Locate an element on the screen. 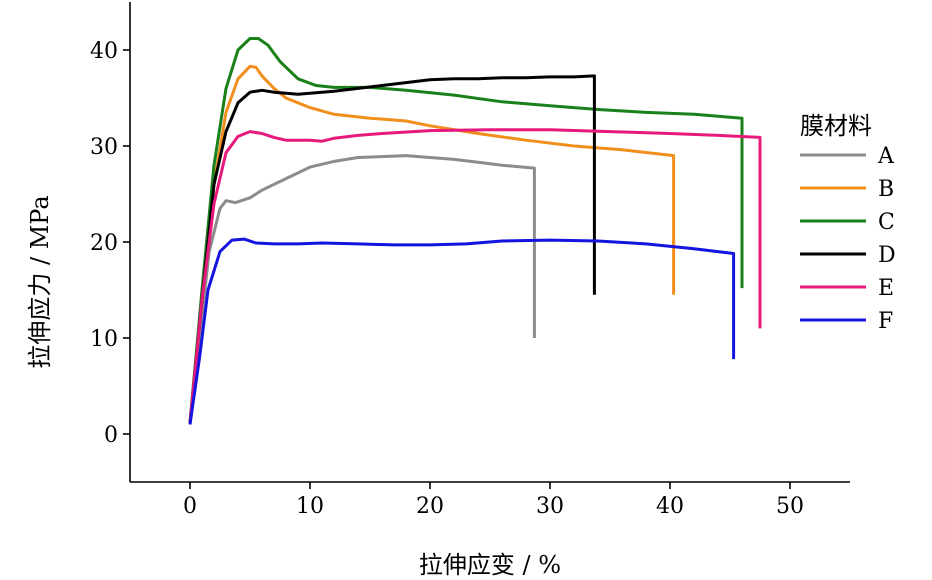 This screenshot has width=932, height=580. legend-label-a: A is located at coordinates (886, 156).